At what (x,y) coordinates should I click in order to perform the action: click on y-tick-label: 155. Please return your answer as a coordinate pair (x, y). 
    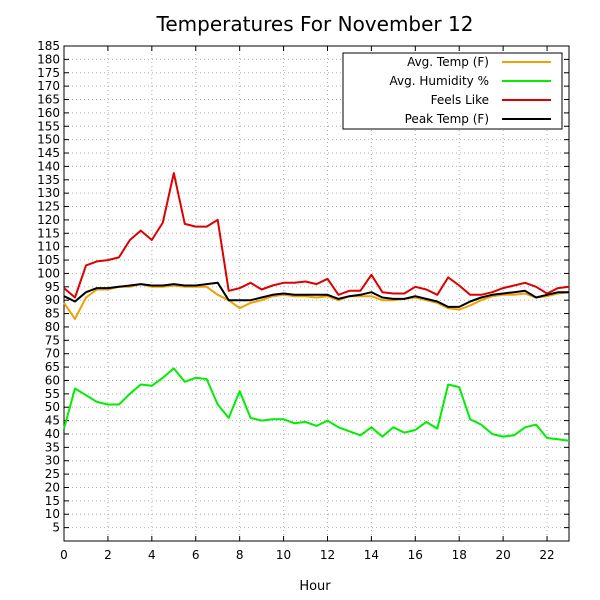
    Looking at the image, I should click on (48, 126).